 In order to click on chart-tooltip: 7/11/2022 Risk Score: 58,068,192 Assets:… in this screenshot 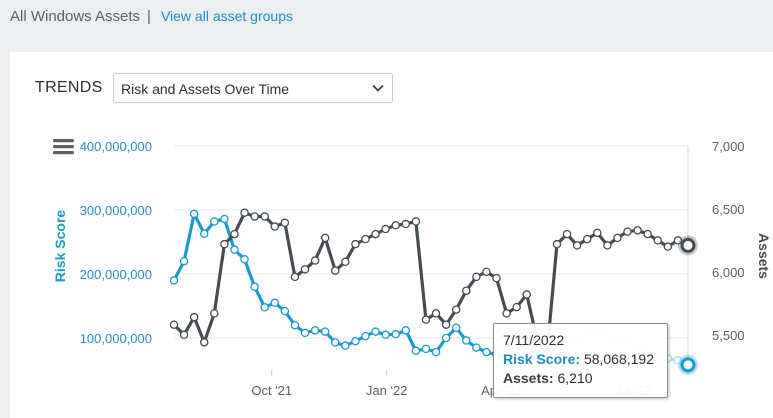, I will do `click(580, 360)`.